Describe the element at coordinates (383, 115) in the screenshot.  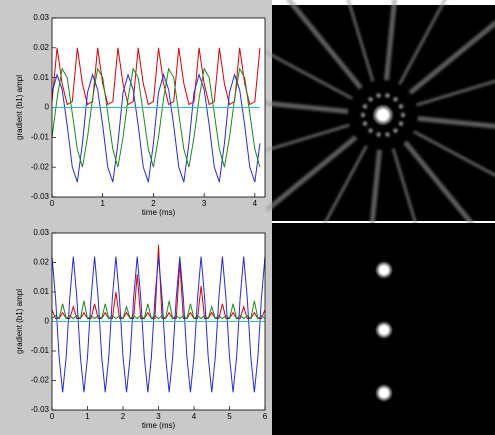
I see `psf-center` at that location.